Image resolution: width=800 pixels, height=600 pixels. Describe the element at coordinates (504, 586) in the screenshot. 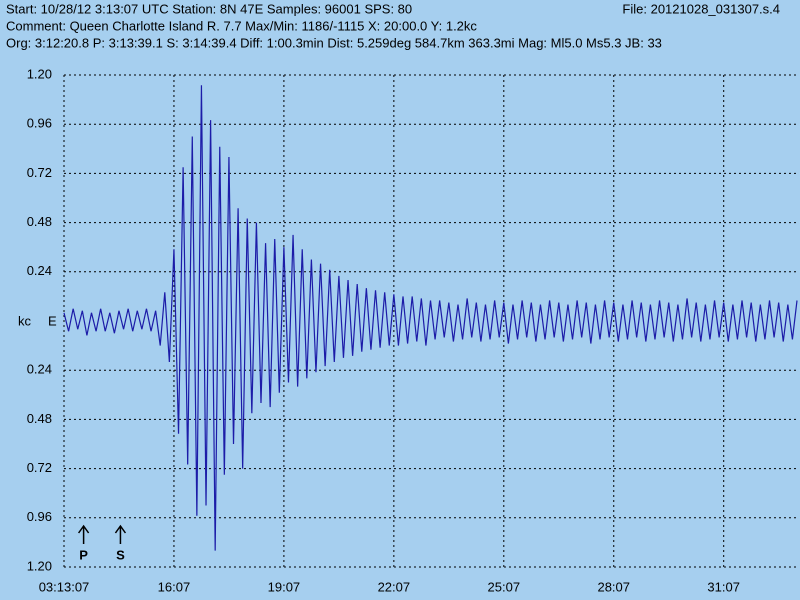

I see `x-tick-label: 25:07` at that location.